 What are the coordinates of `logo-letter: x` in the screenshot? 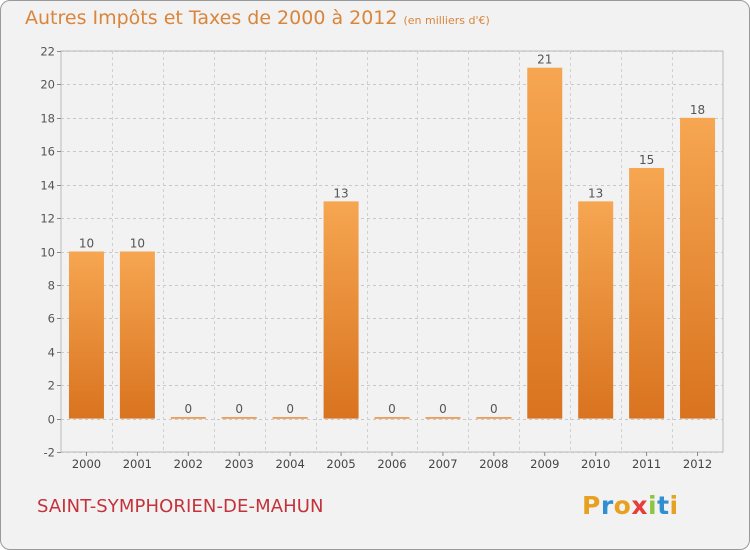 It's located at (639, 505).